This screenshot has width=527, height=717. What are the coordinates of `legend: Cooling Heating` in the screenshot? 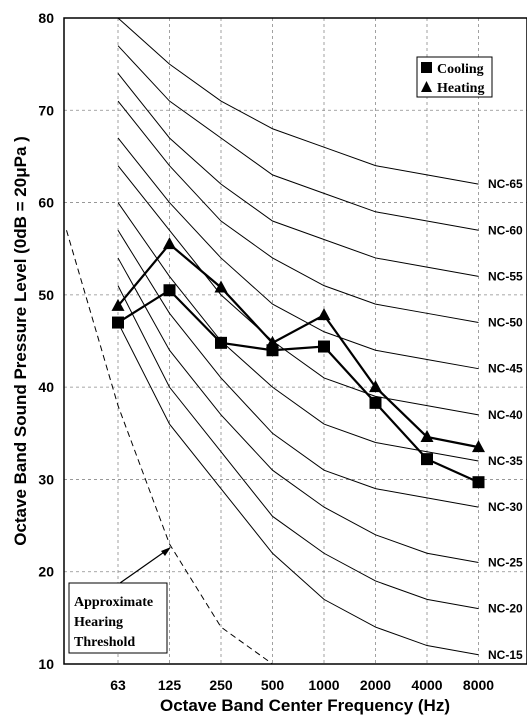 It's located at (454, 77).